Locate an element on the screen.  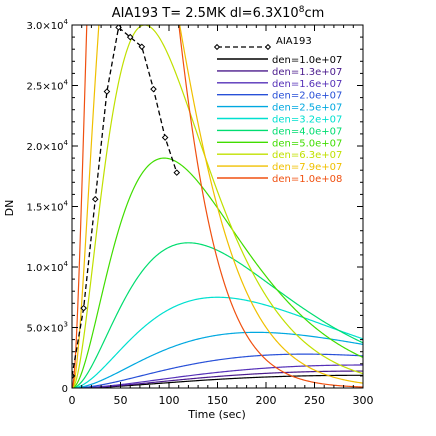
y-tick-label: 0 is located at coordinates (65, 389).